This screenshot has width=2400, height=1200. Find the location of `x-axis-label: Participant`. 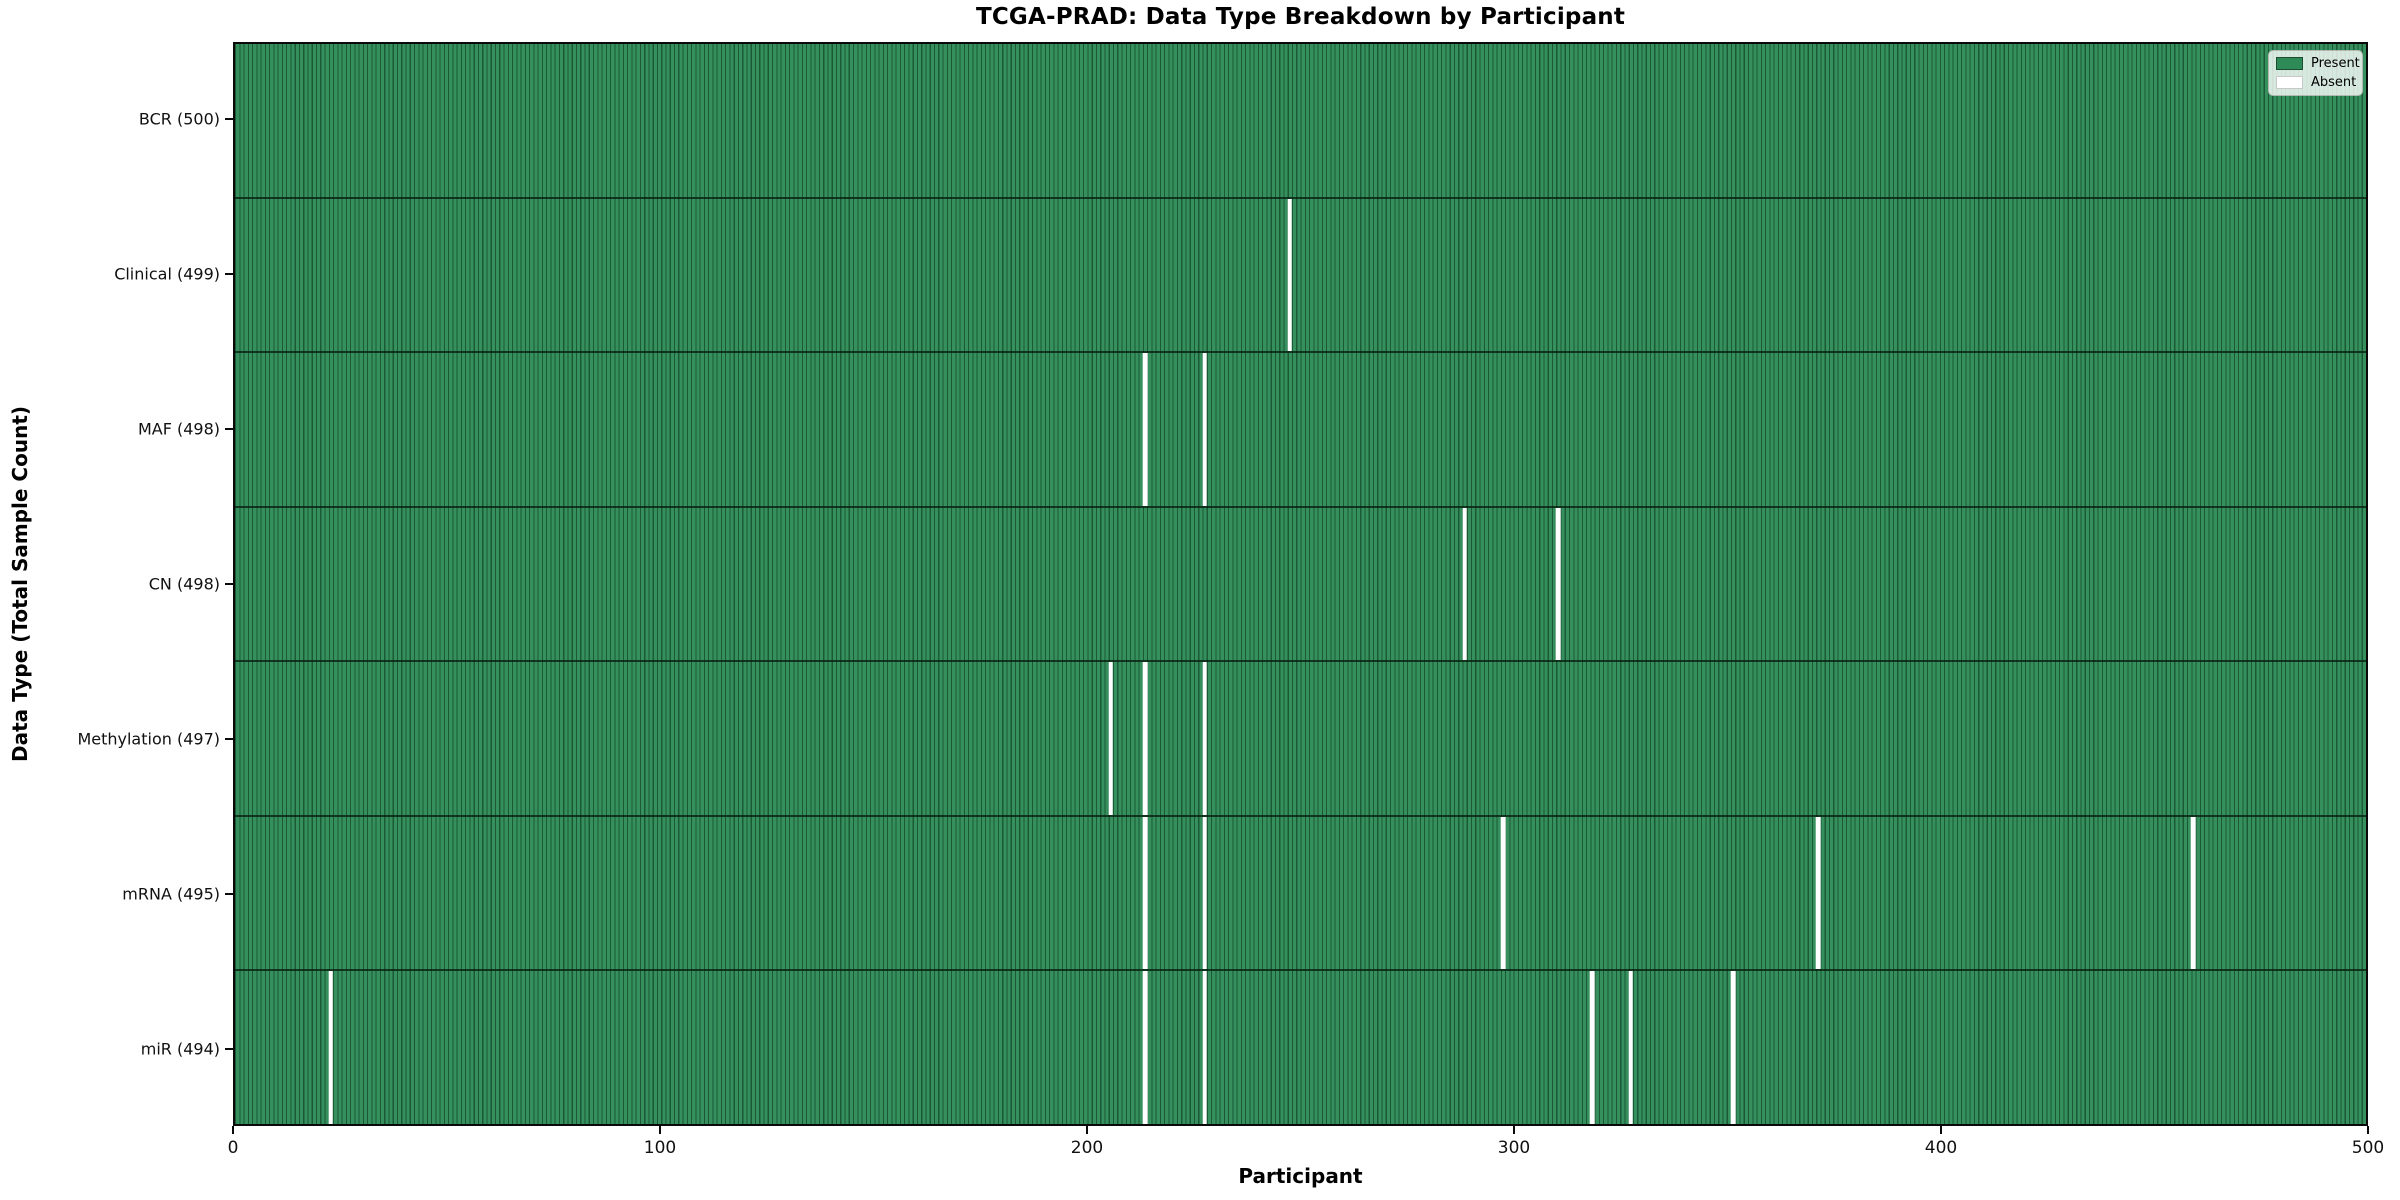

x-axis-label: Participant is located at coordinates (1300, 1176).